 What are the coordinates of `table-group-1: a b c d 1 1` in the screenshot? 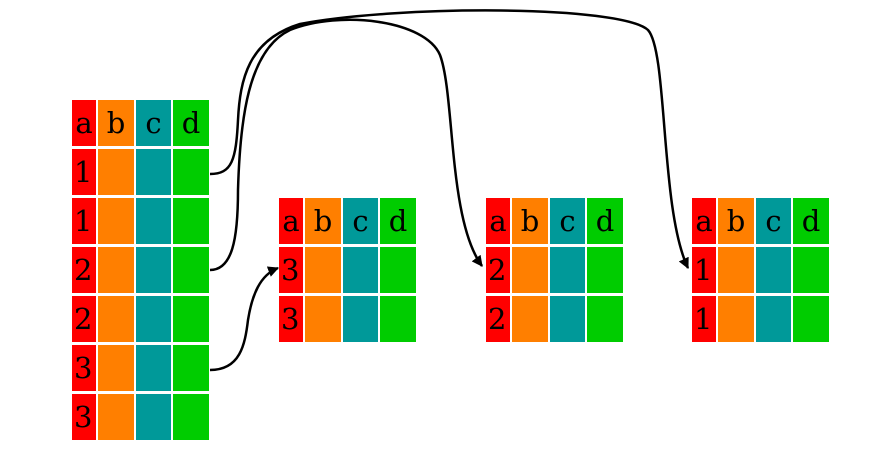 It's located at (760, 270).